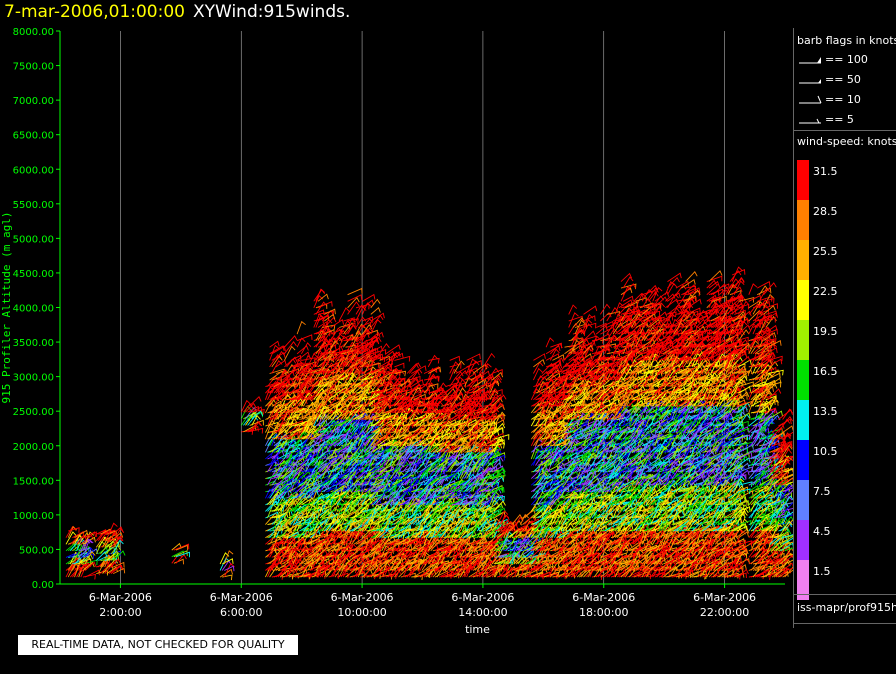 This screenshot has width=896, height=674. Describe the element at coordinates (33, 481) in the screenshot. I see `y-tick-label: 1500.00` at that location.